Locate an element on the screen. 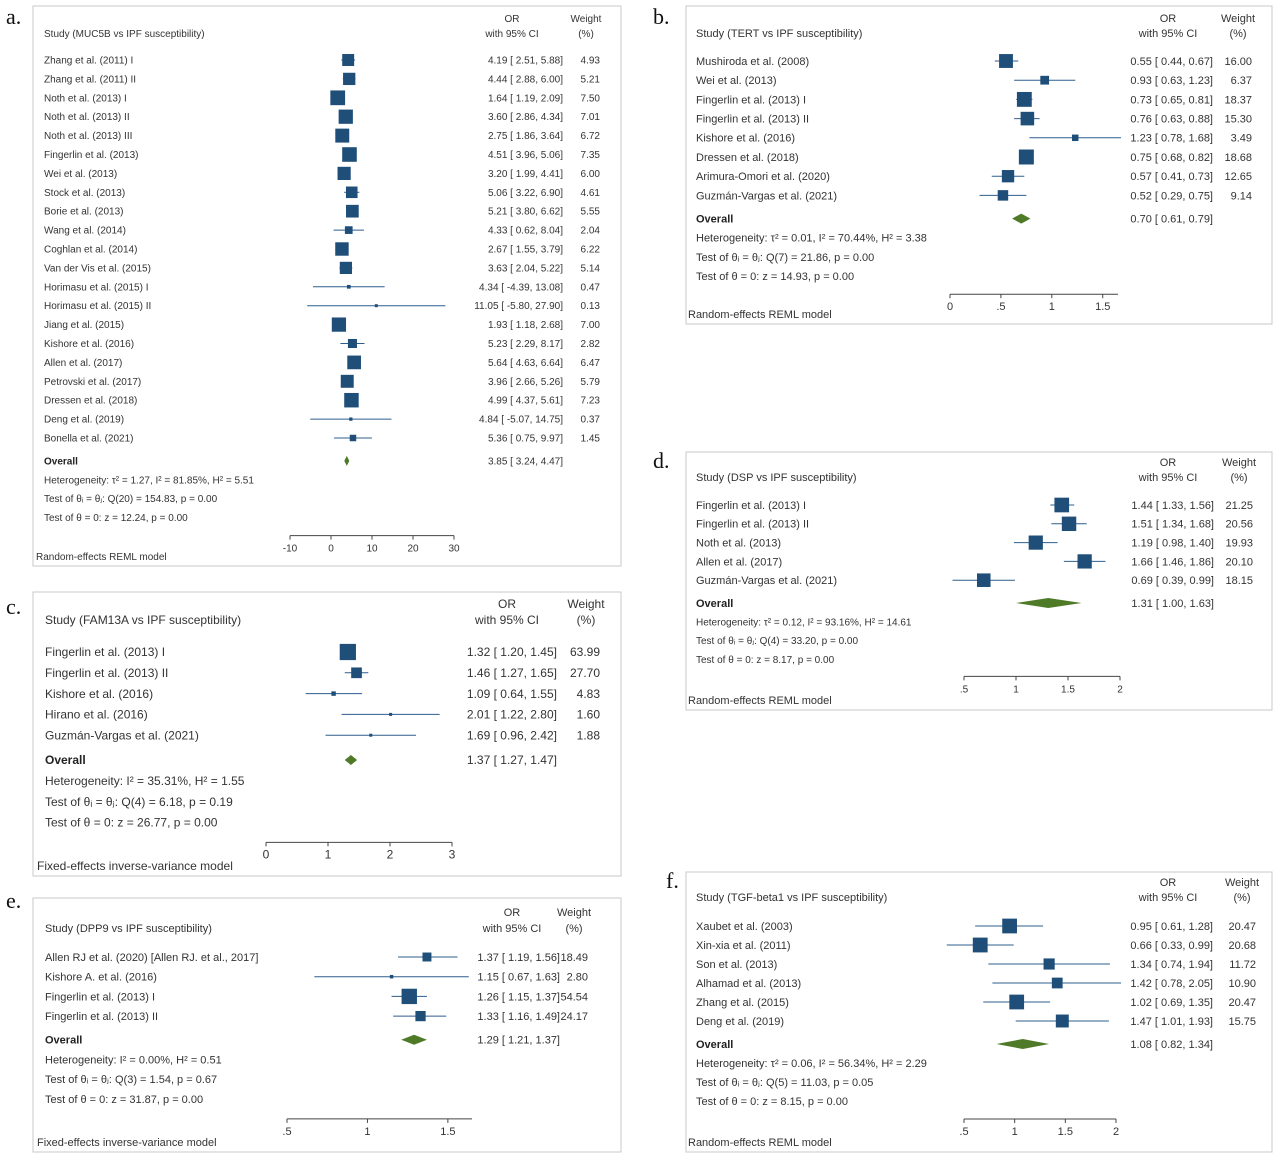 The height and width of the screenshot is (1162, 1280). study-or-ci: 3.63 [ 2.04, 5.22] is located at coordinates (525, 268).